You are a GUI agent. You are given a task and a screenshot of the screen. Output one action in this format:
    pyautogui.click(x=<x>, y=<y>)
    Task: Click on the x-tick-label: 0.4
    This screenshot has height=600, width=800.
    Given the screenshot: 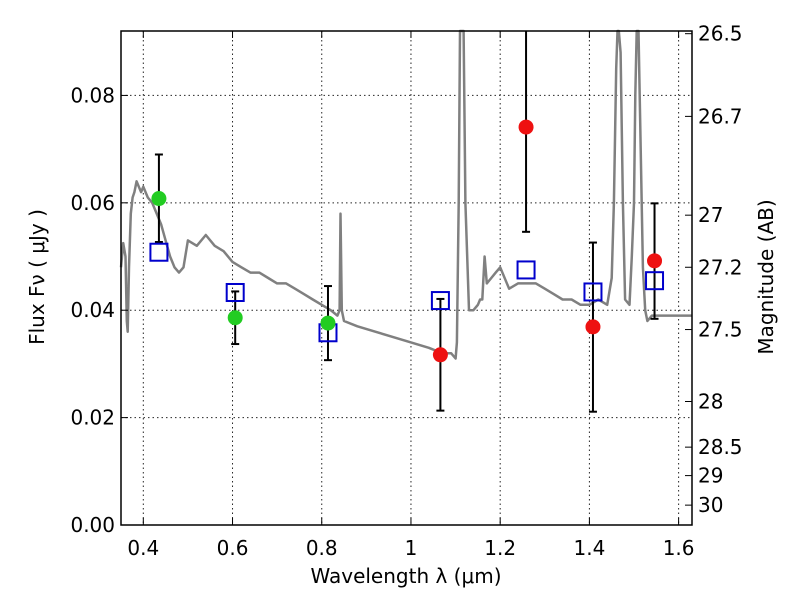 What is the action you would take?
    pyautogui.click(x=143, y=548)
    